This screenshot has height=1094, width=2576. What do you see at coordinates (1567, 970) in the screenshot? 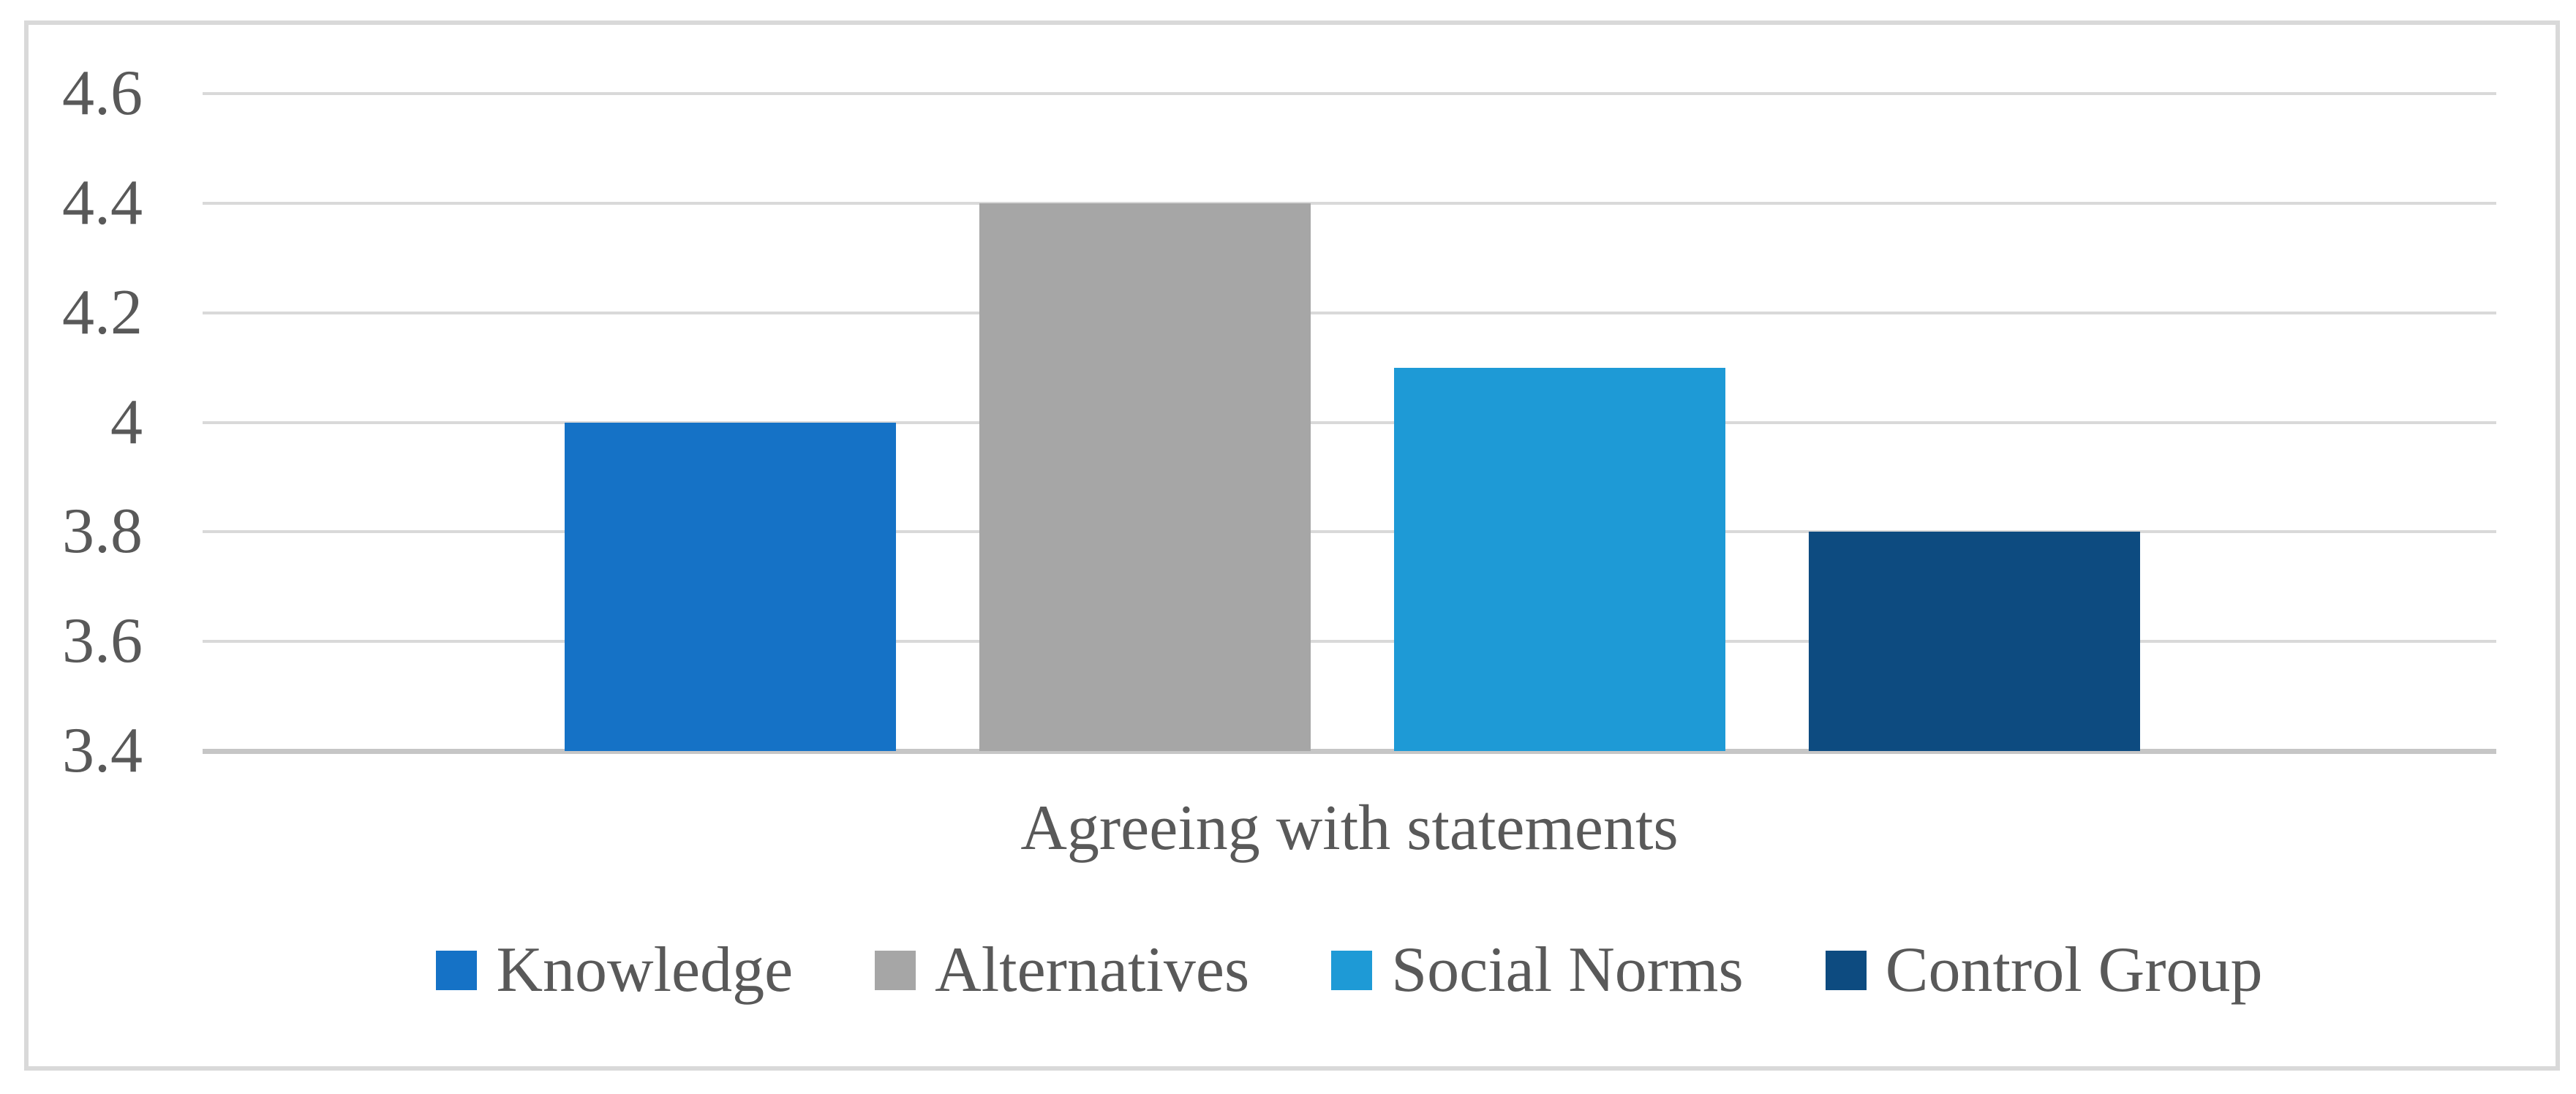
I see `legend-label-social-norms: Social Norms` at bounding box center [1567, 970].